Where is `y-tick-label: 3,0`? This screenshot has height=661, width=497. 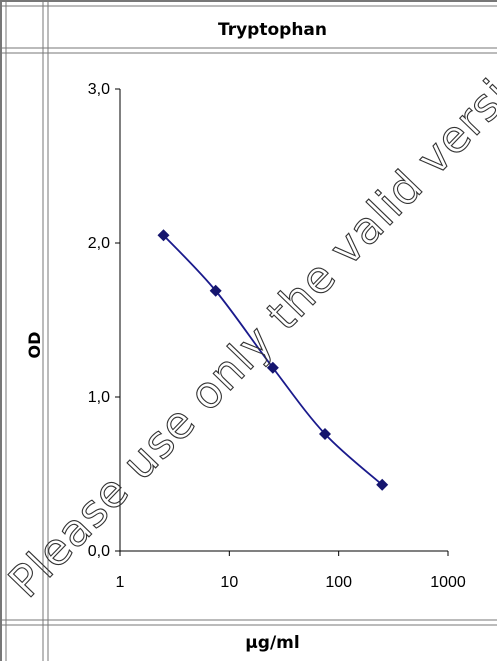 y-tick-label: 3,0 is located at coordinates (99, 89).